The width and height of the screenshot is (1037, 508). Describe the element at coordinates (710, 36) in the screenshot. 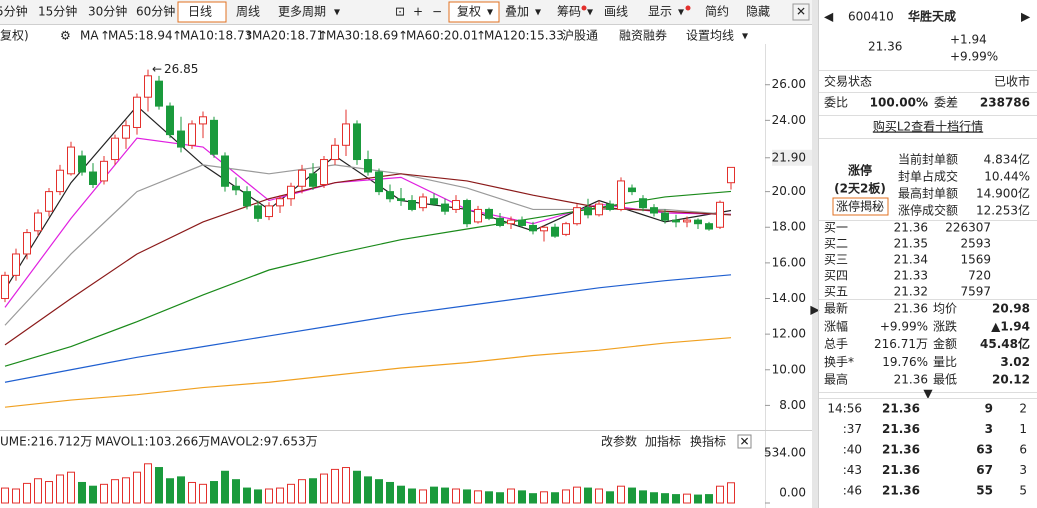

I see `legend-link: 设置均线` at that location.